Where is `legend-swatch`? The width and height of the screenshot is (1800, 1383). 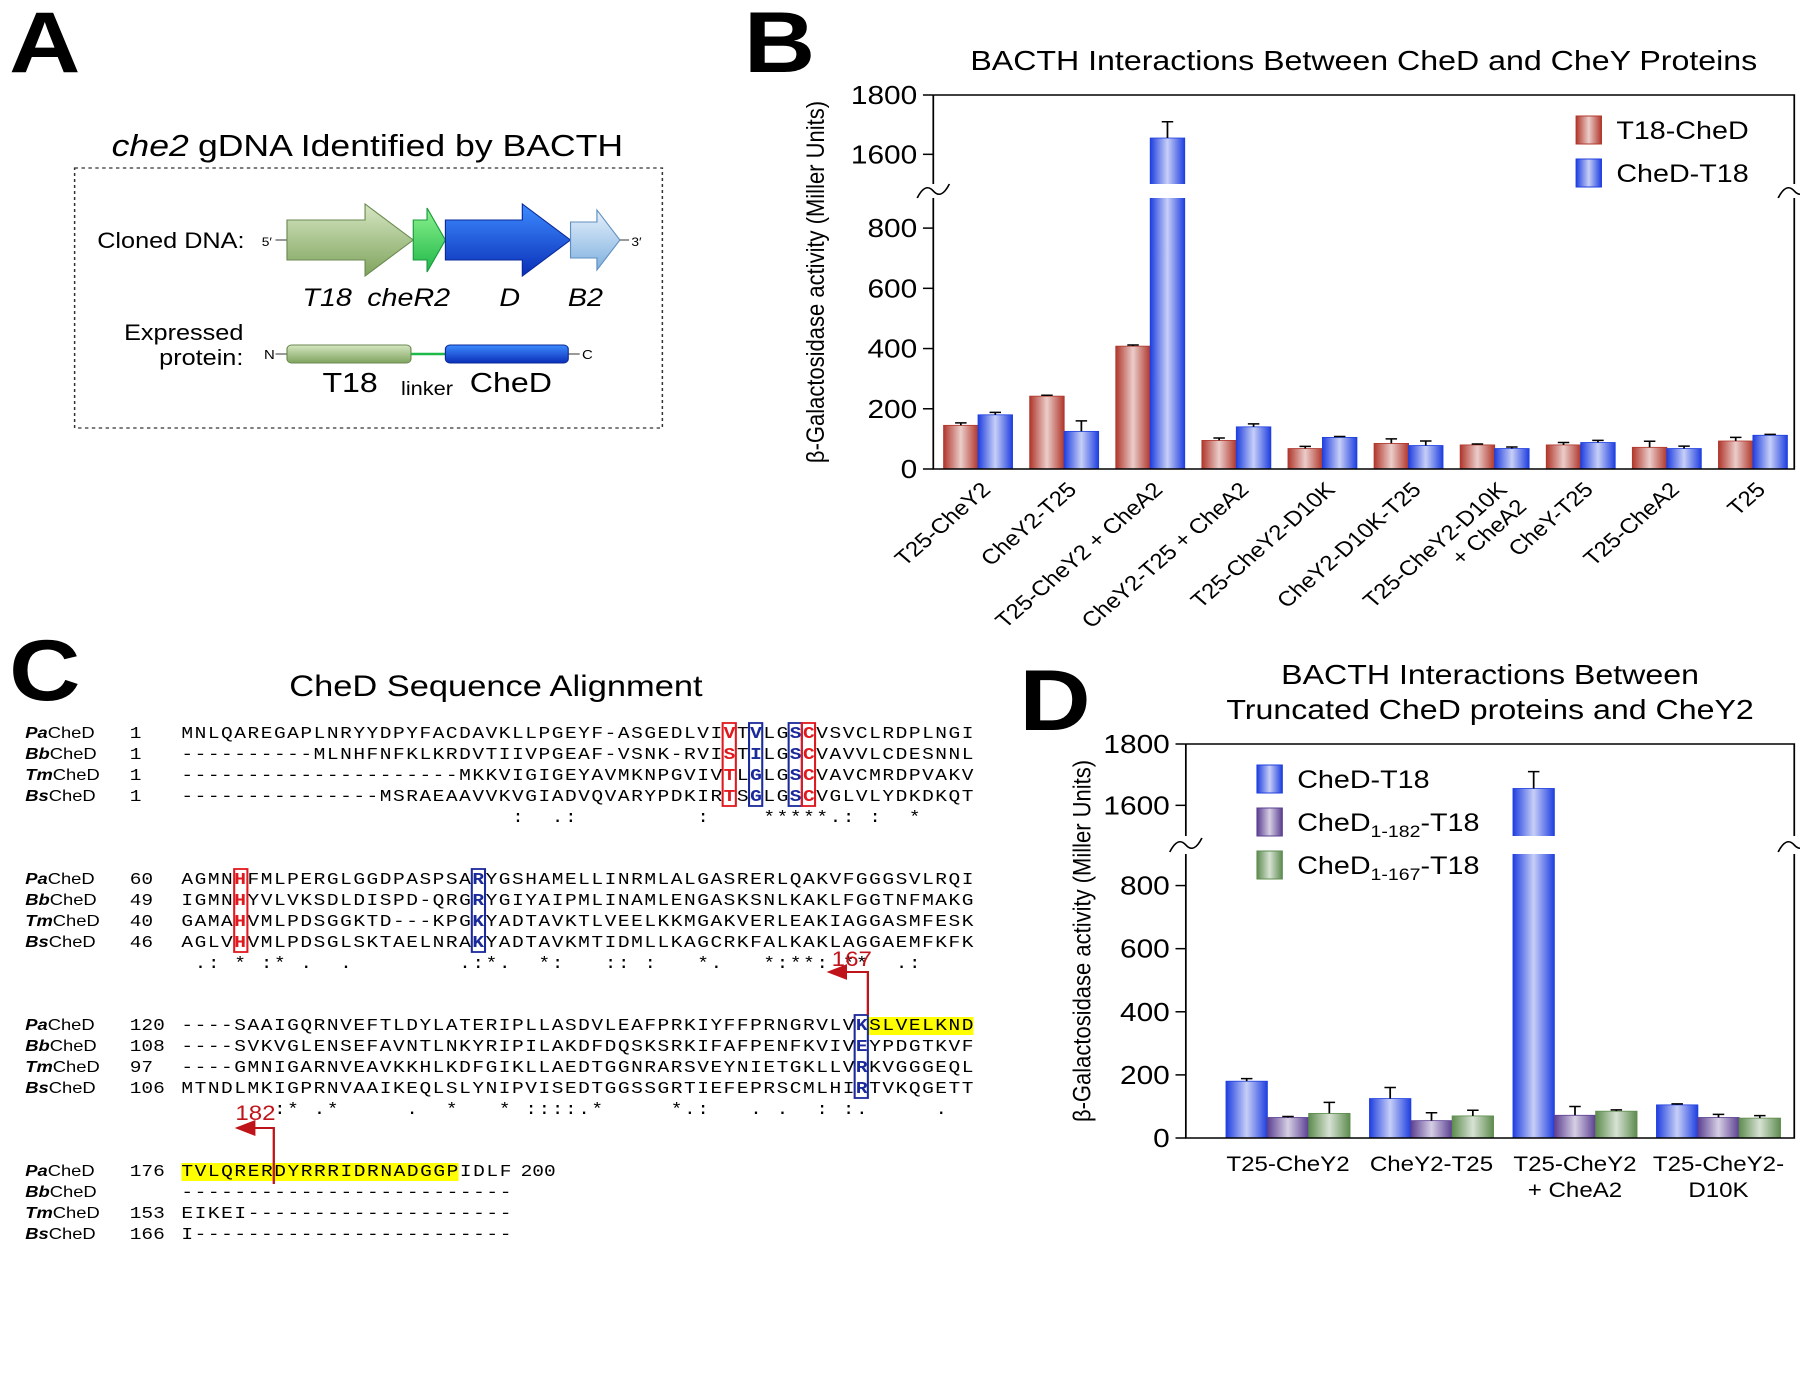
legend-swatch is located at coordinates (1269, 865).